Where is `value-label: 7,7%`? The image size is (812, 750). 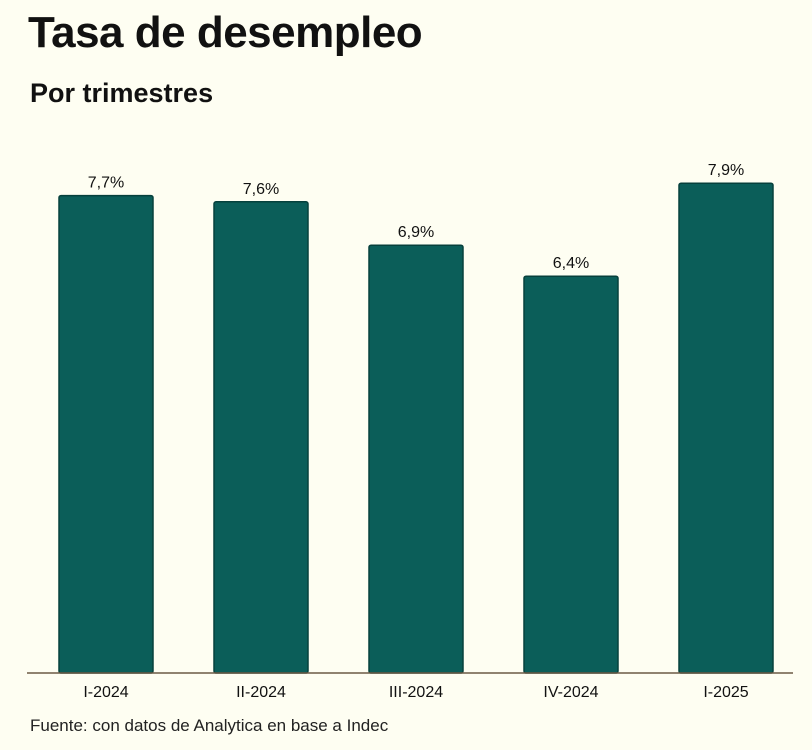 value-label: 7,7% is located at coordinates (106, 183).